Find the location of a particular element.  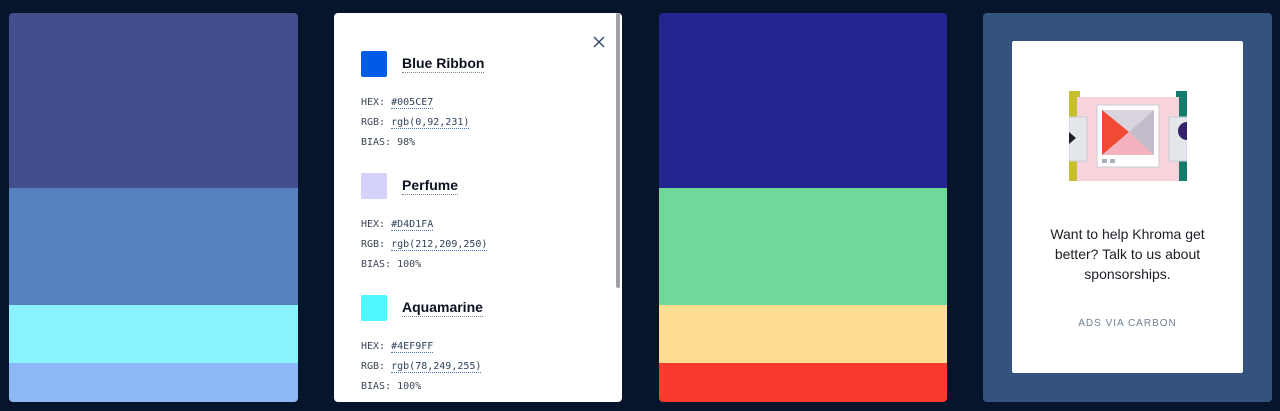

hex-value: #005CE7 is located at coordinates (412, 103).